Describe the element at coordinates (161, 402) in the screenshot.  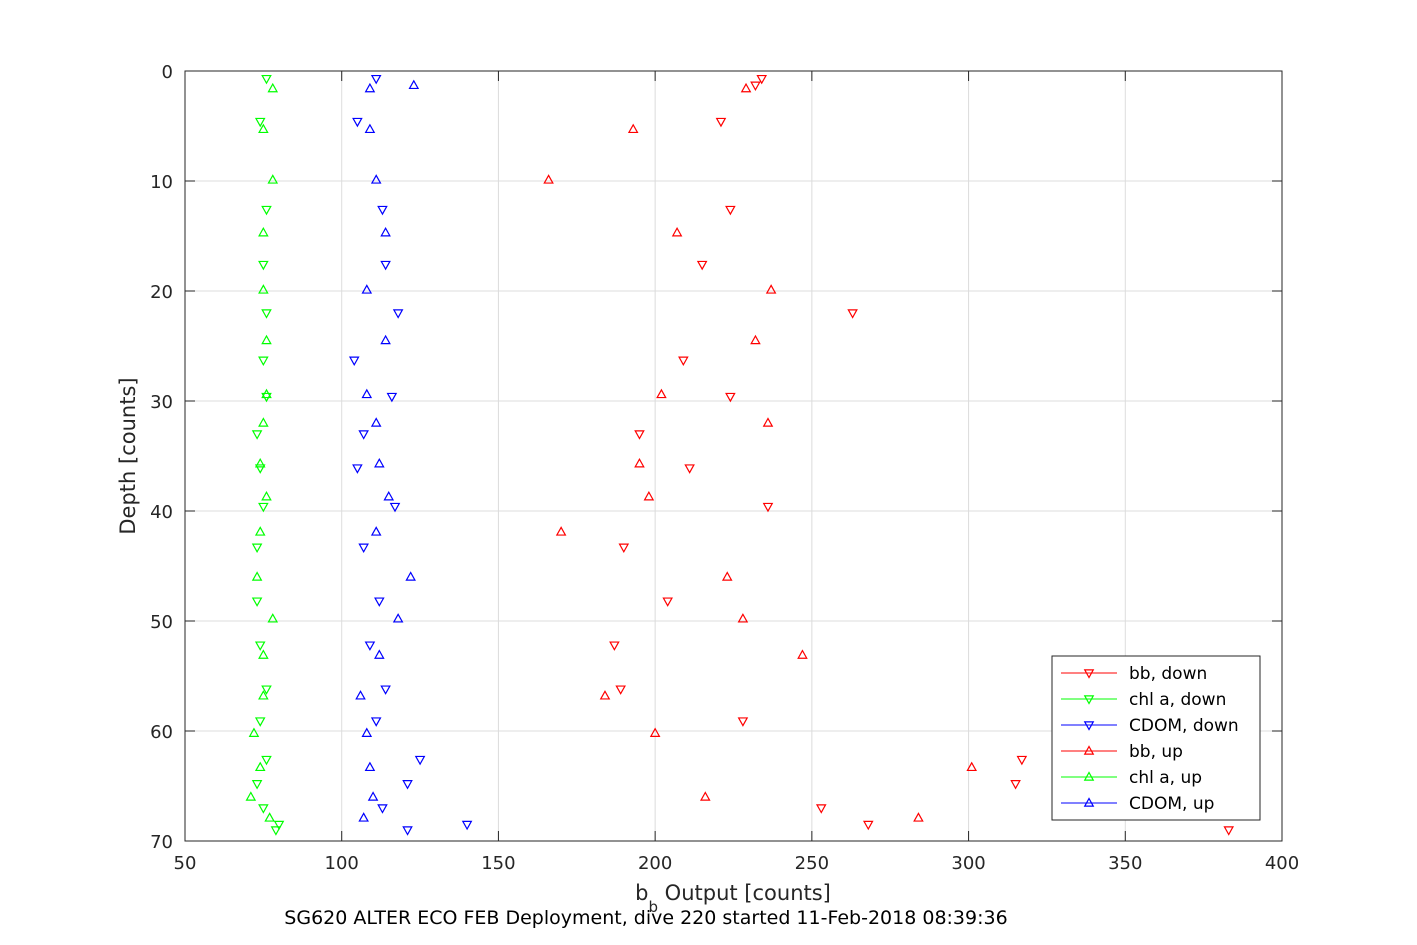
I see `y-tick-label: 30` at that location.